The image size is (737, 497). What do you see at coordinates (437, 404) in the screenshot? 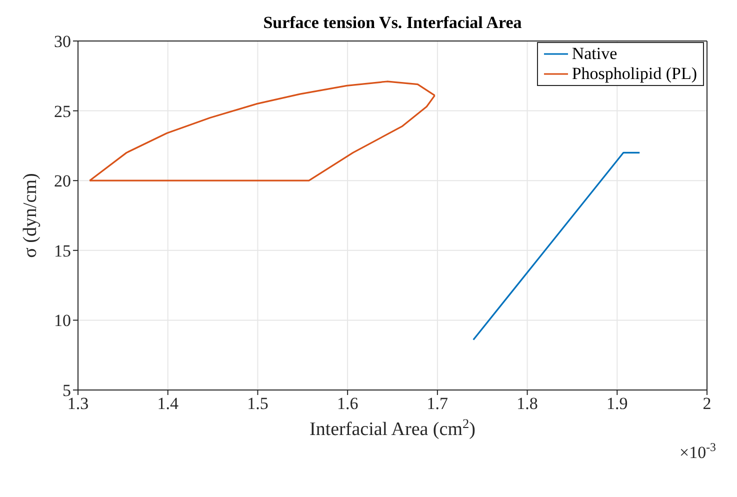
I see `x-tick-label: 1.7` at bounding box center [437, 404].